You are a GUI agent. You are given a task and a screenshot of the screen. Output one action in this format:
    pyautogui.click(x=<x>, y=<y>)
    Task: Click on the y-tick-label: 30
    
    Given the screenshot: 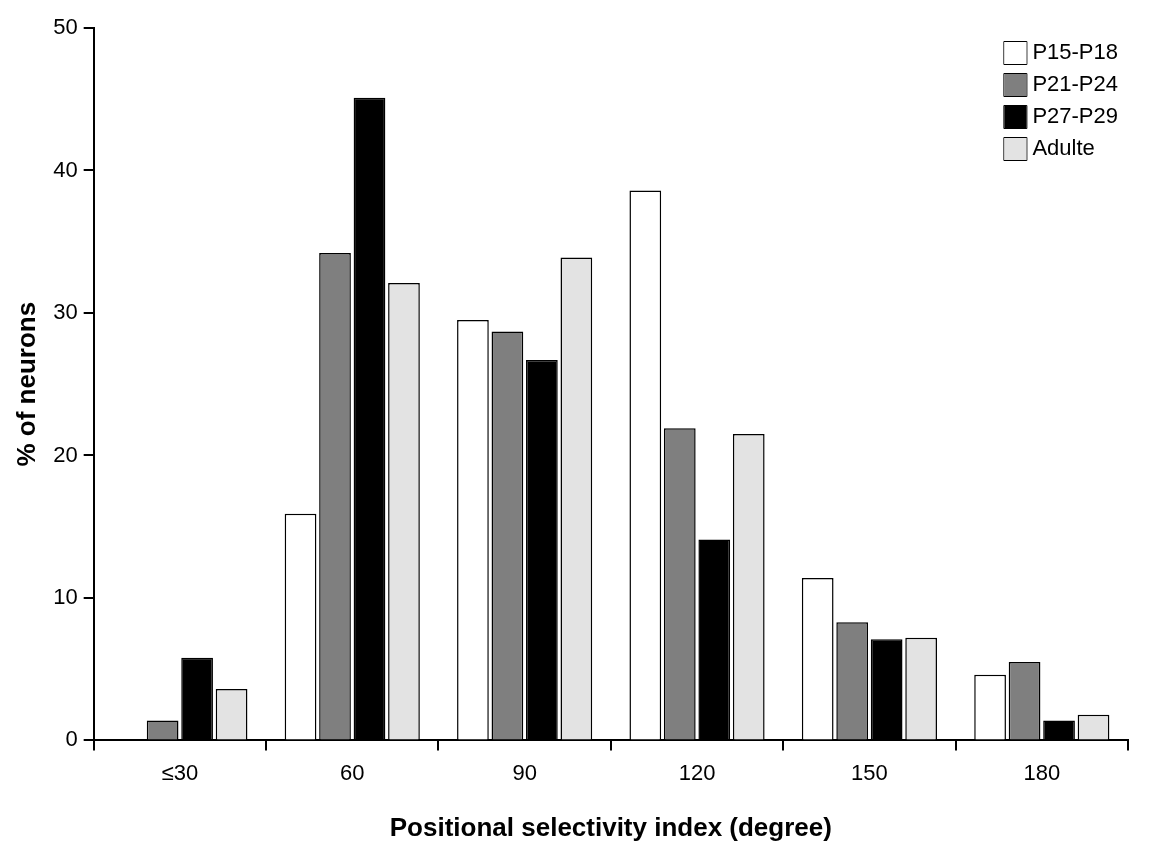 What is the action you would take?
    pyautogui.click(x=65, y=312)
    